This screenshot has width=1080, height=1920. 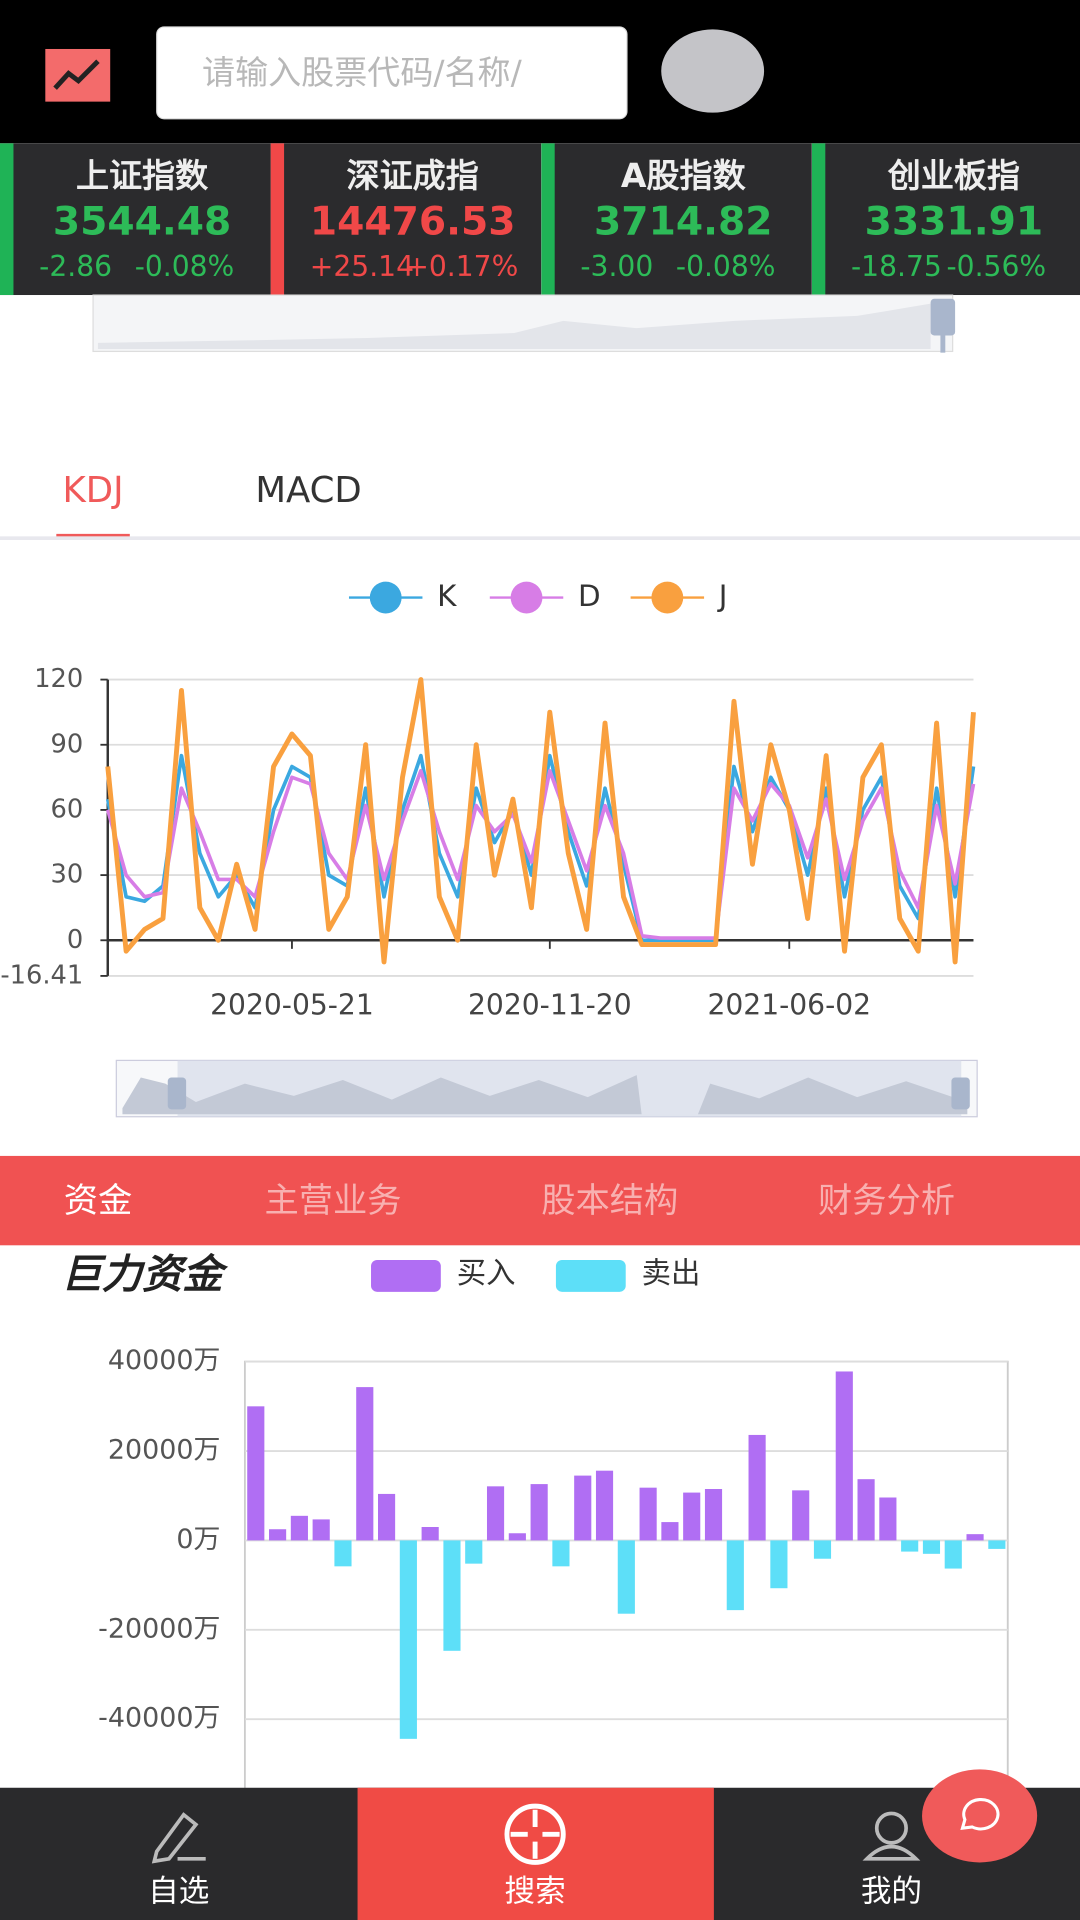 I want to click on y-tick-label: 0万, so click(x=198, y=1539).